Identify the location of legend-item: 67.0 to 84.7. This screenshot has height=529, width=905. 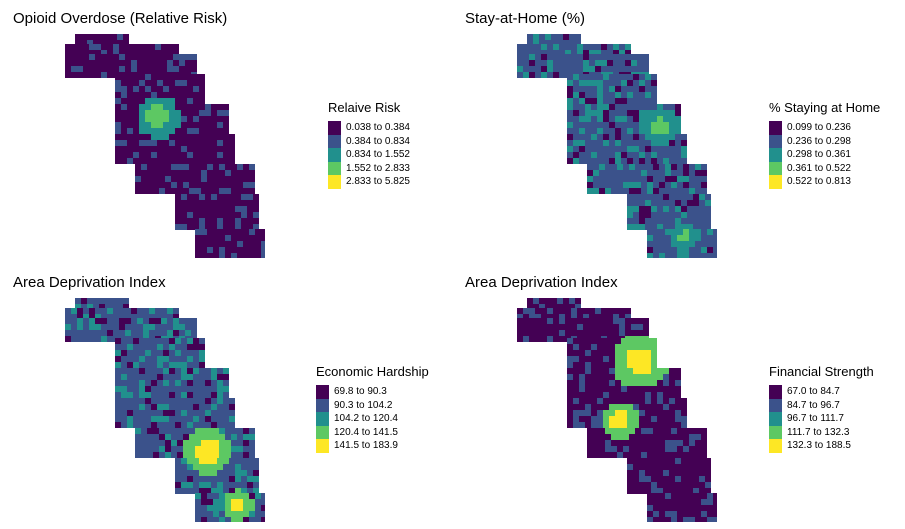
(821, 392).